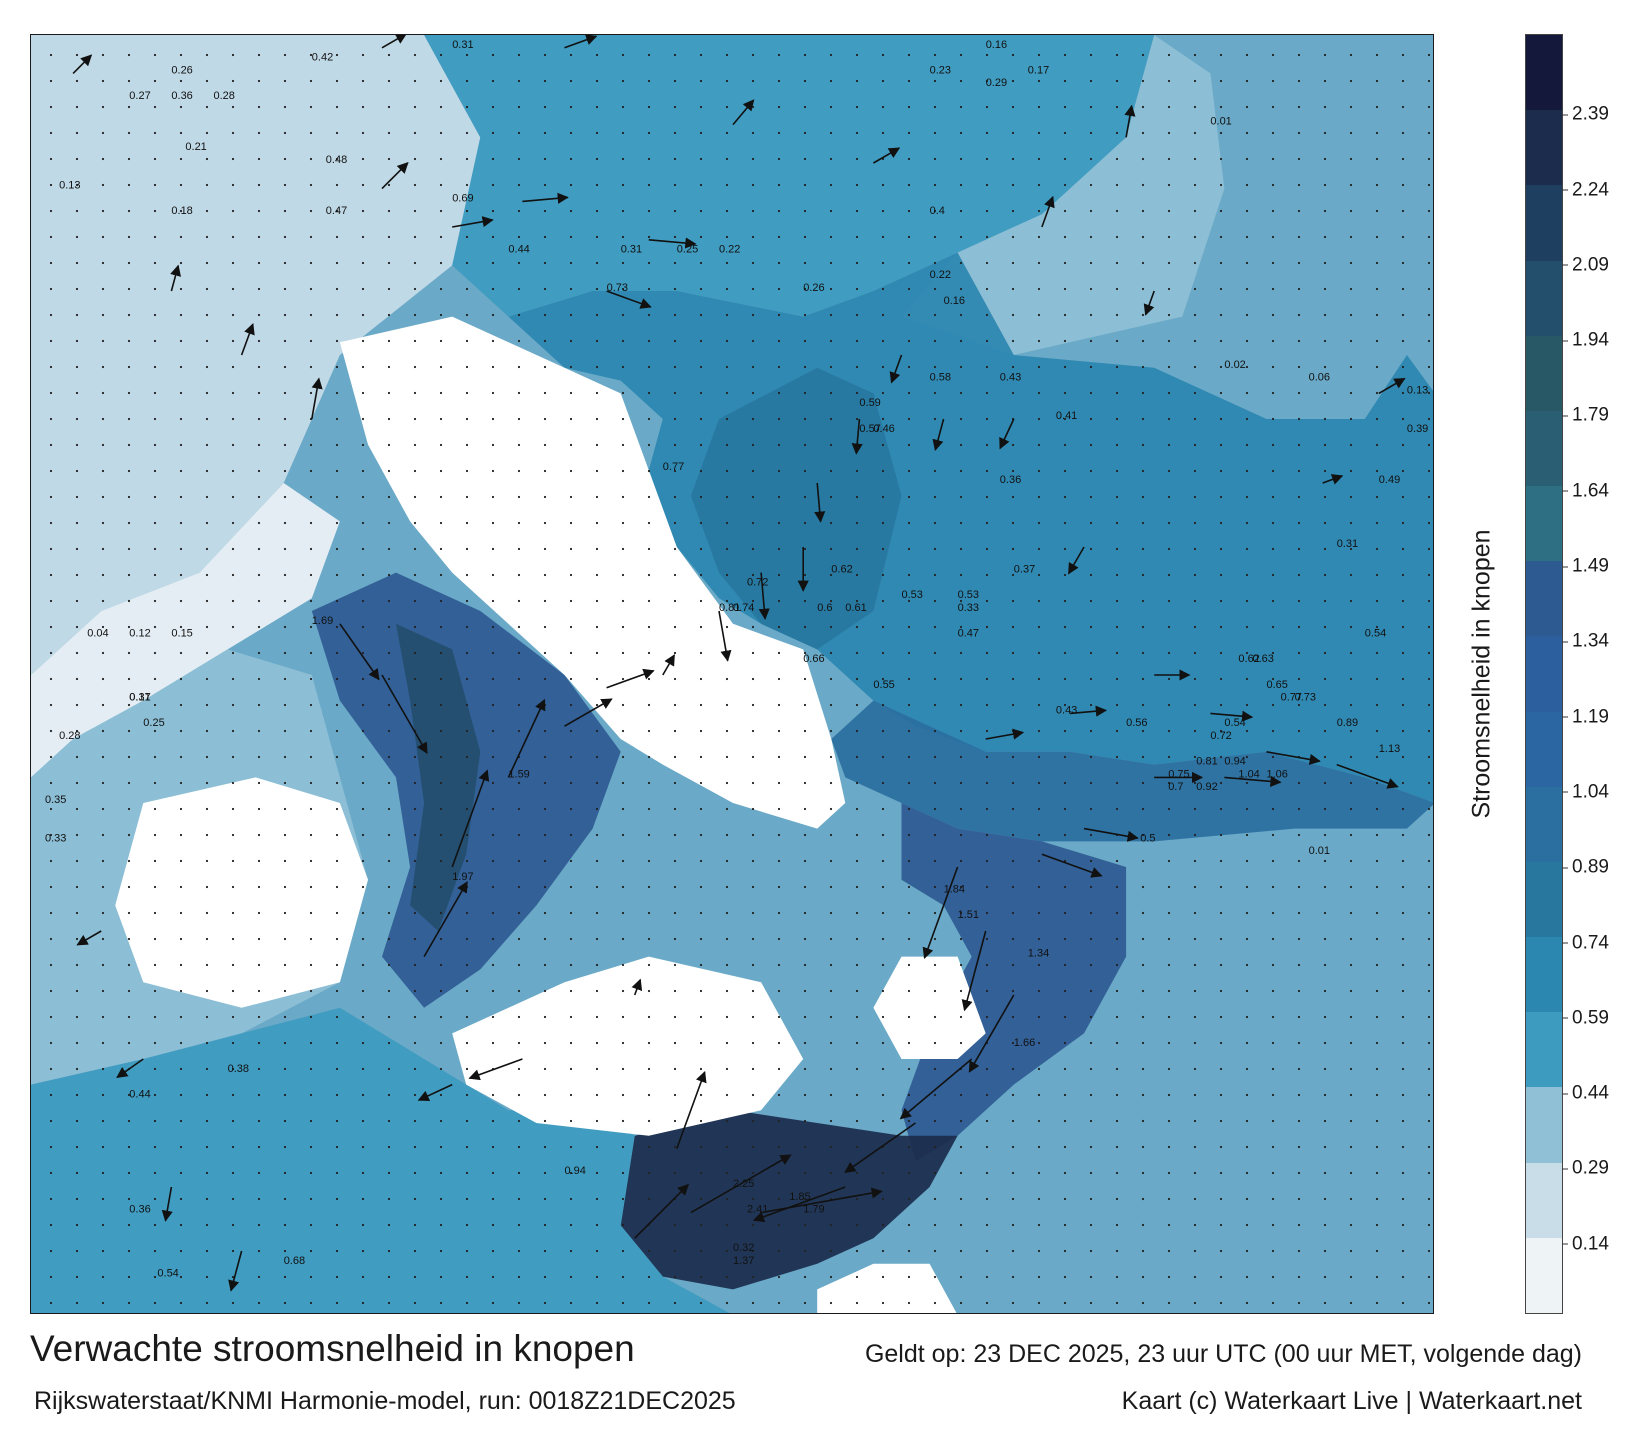  What do you see at coordinates (1066, 416) in the screenshot?
I see `speed-value-label: 0.41` at bounding box center [1066, 416].